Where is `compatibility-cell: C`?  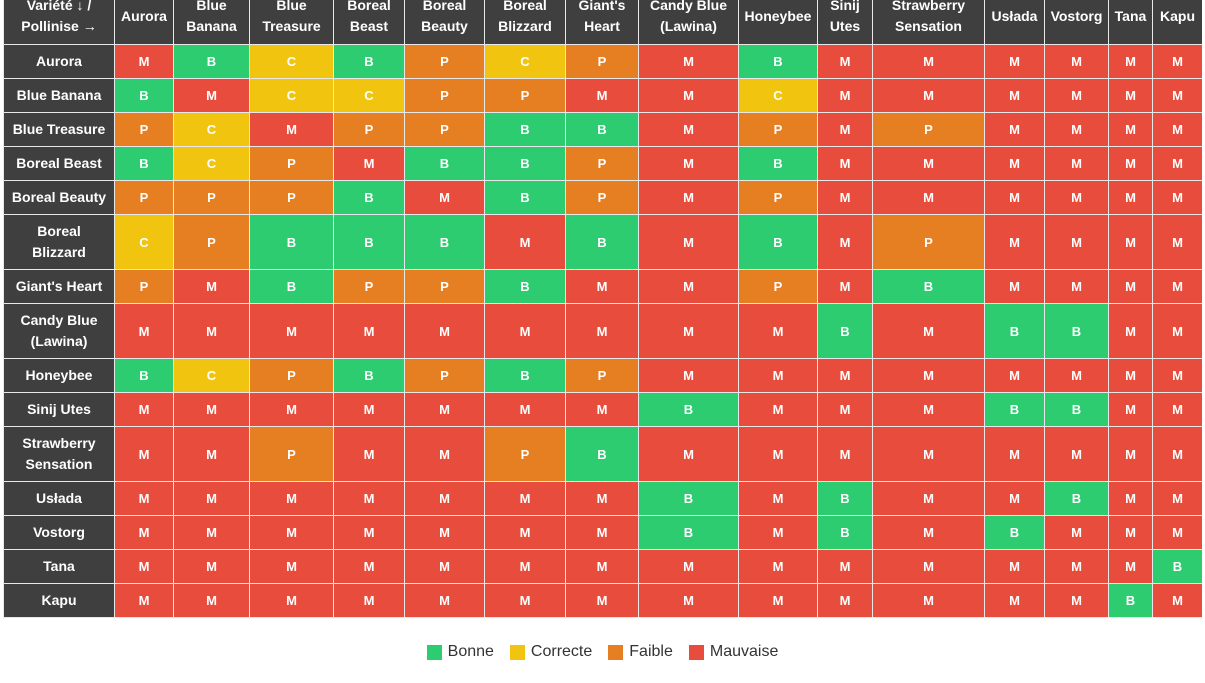 compatibility-cell: C is located at coordinates (211, 129).